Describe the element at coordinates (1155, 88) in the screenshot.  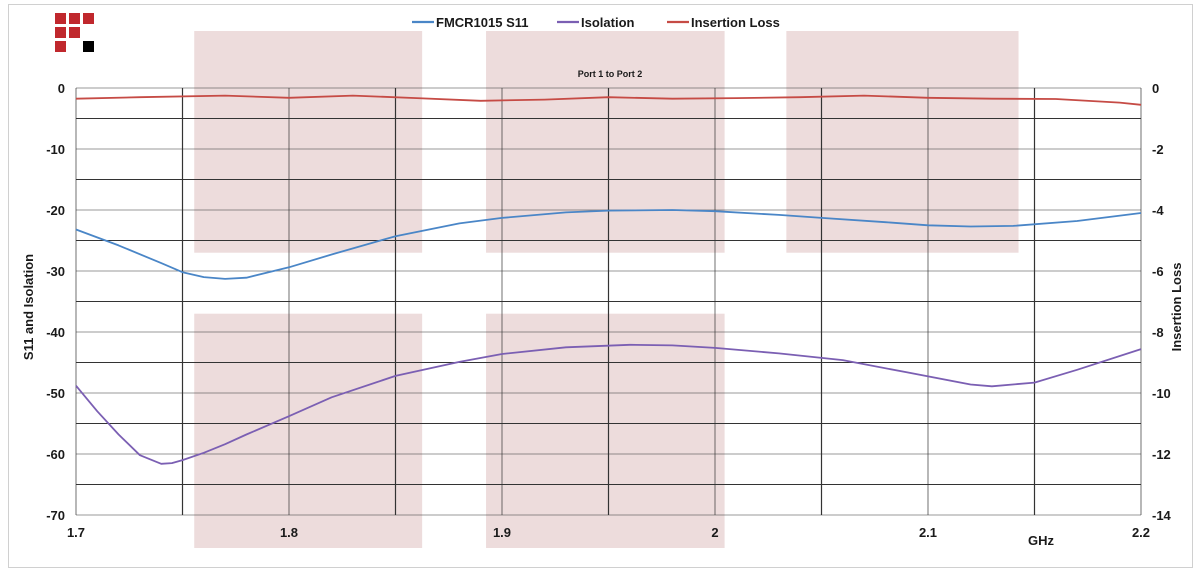
I see `y2-tick-label: 0` at that location.